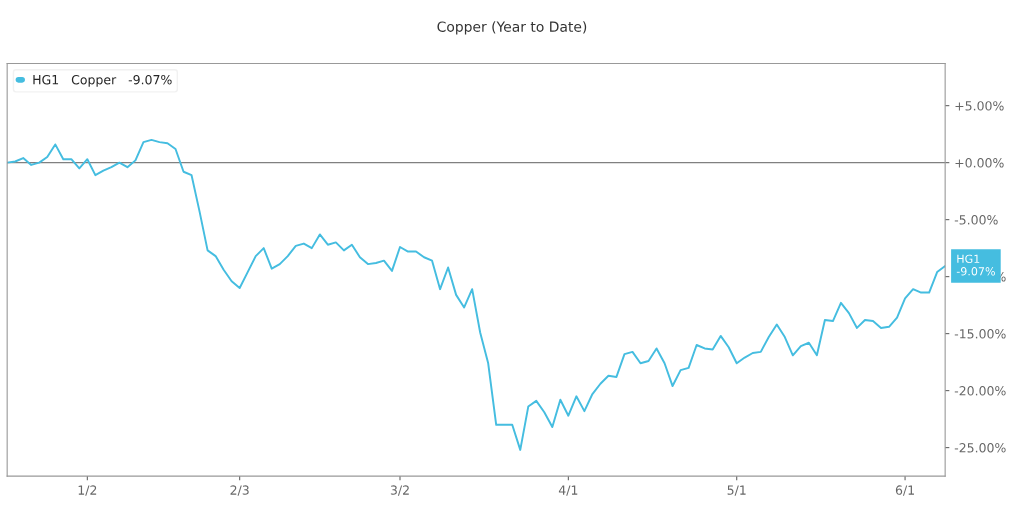 Image resolution: width=1024 pixels, height=529 pixels. What do you see at coordinates (976, 220) in the screenshot?
I see `y-tick-label: -5.00%` at bounding box center [976, 220].